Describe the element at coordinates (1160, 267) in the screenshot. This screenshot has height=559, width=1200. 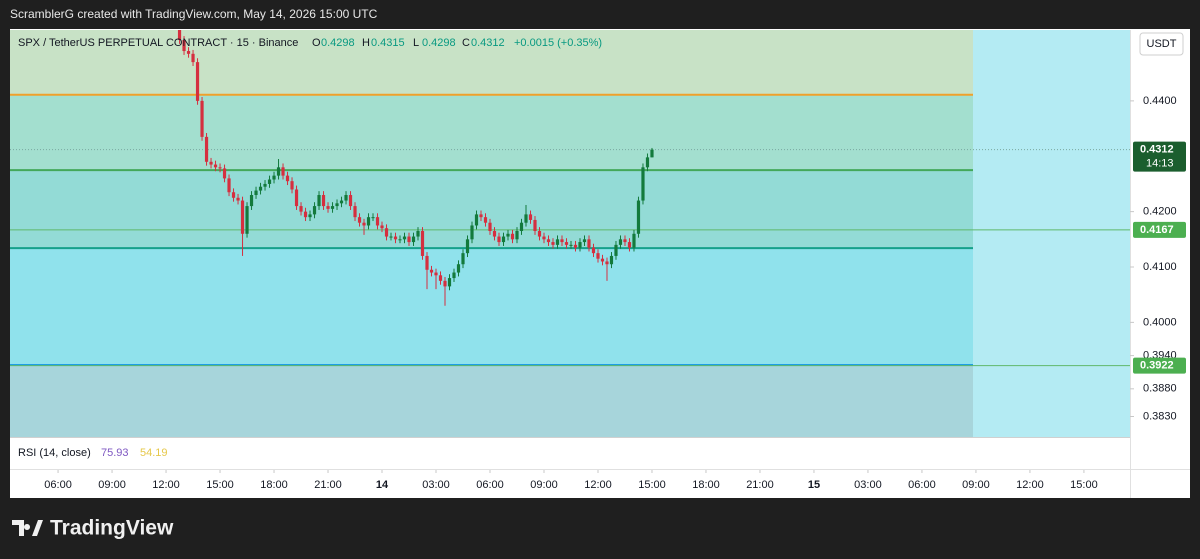
I see `y-tick-label: 0.4100` at that location.